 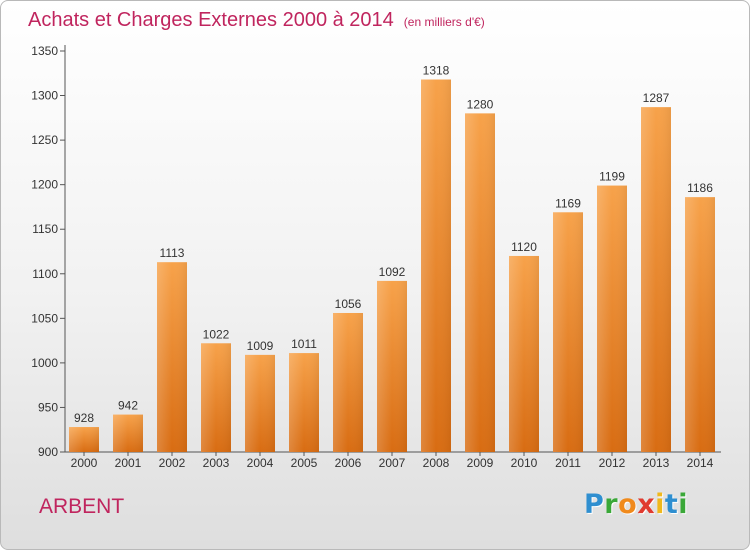 I want to click on y-tick-label: 1250, so click(x=44, y=140).